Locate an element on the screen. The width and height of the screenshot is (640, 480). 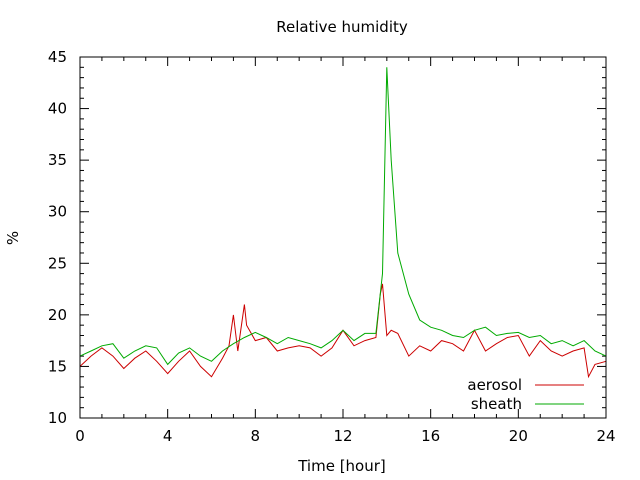
x-tick-label: 16 is located at coordinates (430, 436).